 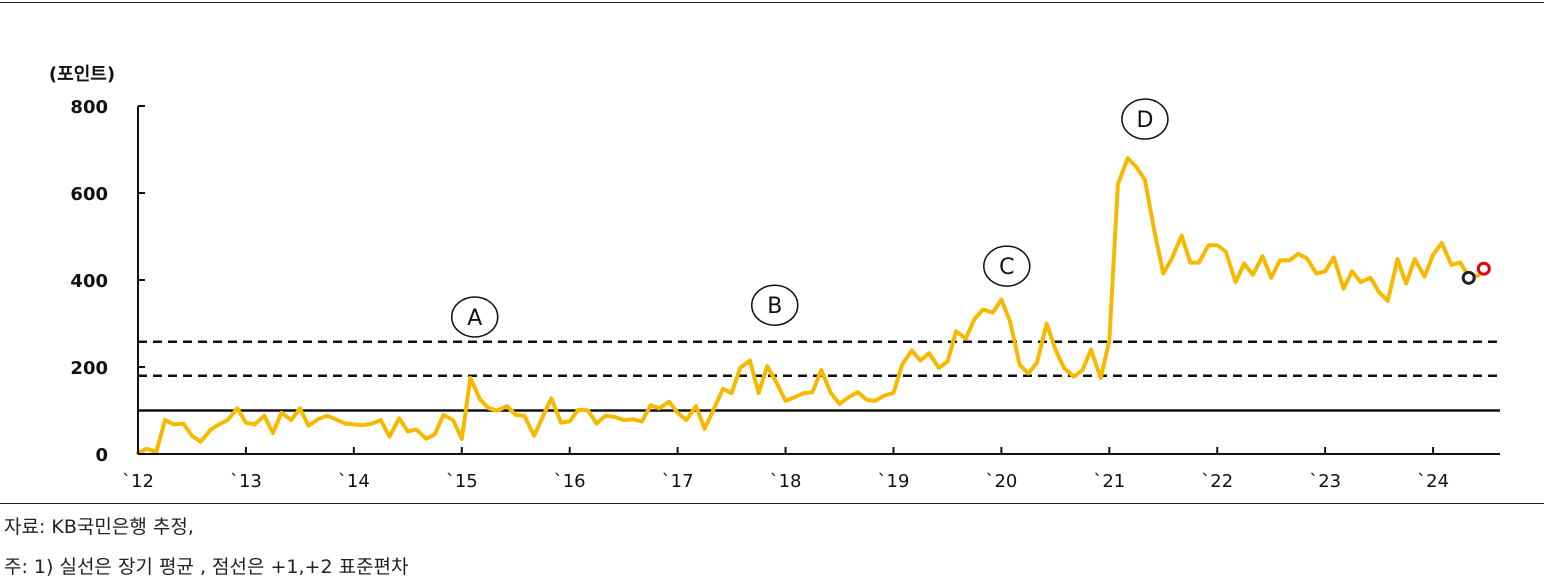 I want to click on annotation-label: B, so click(x=774, y=306).